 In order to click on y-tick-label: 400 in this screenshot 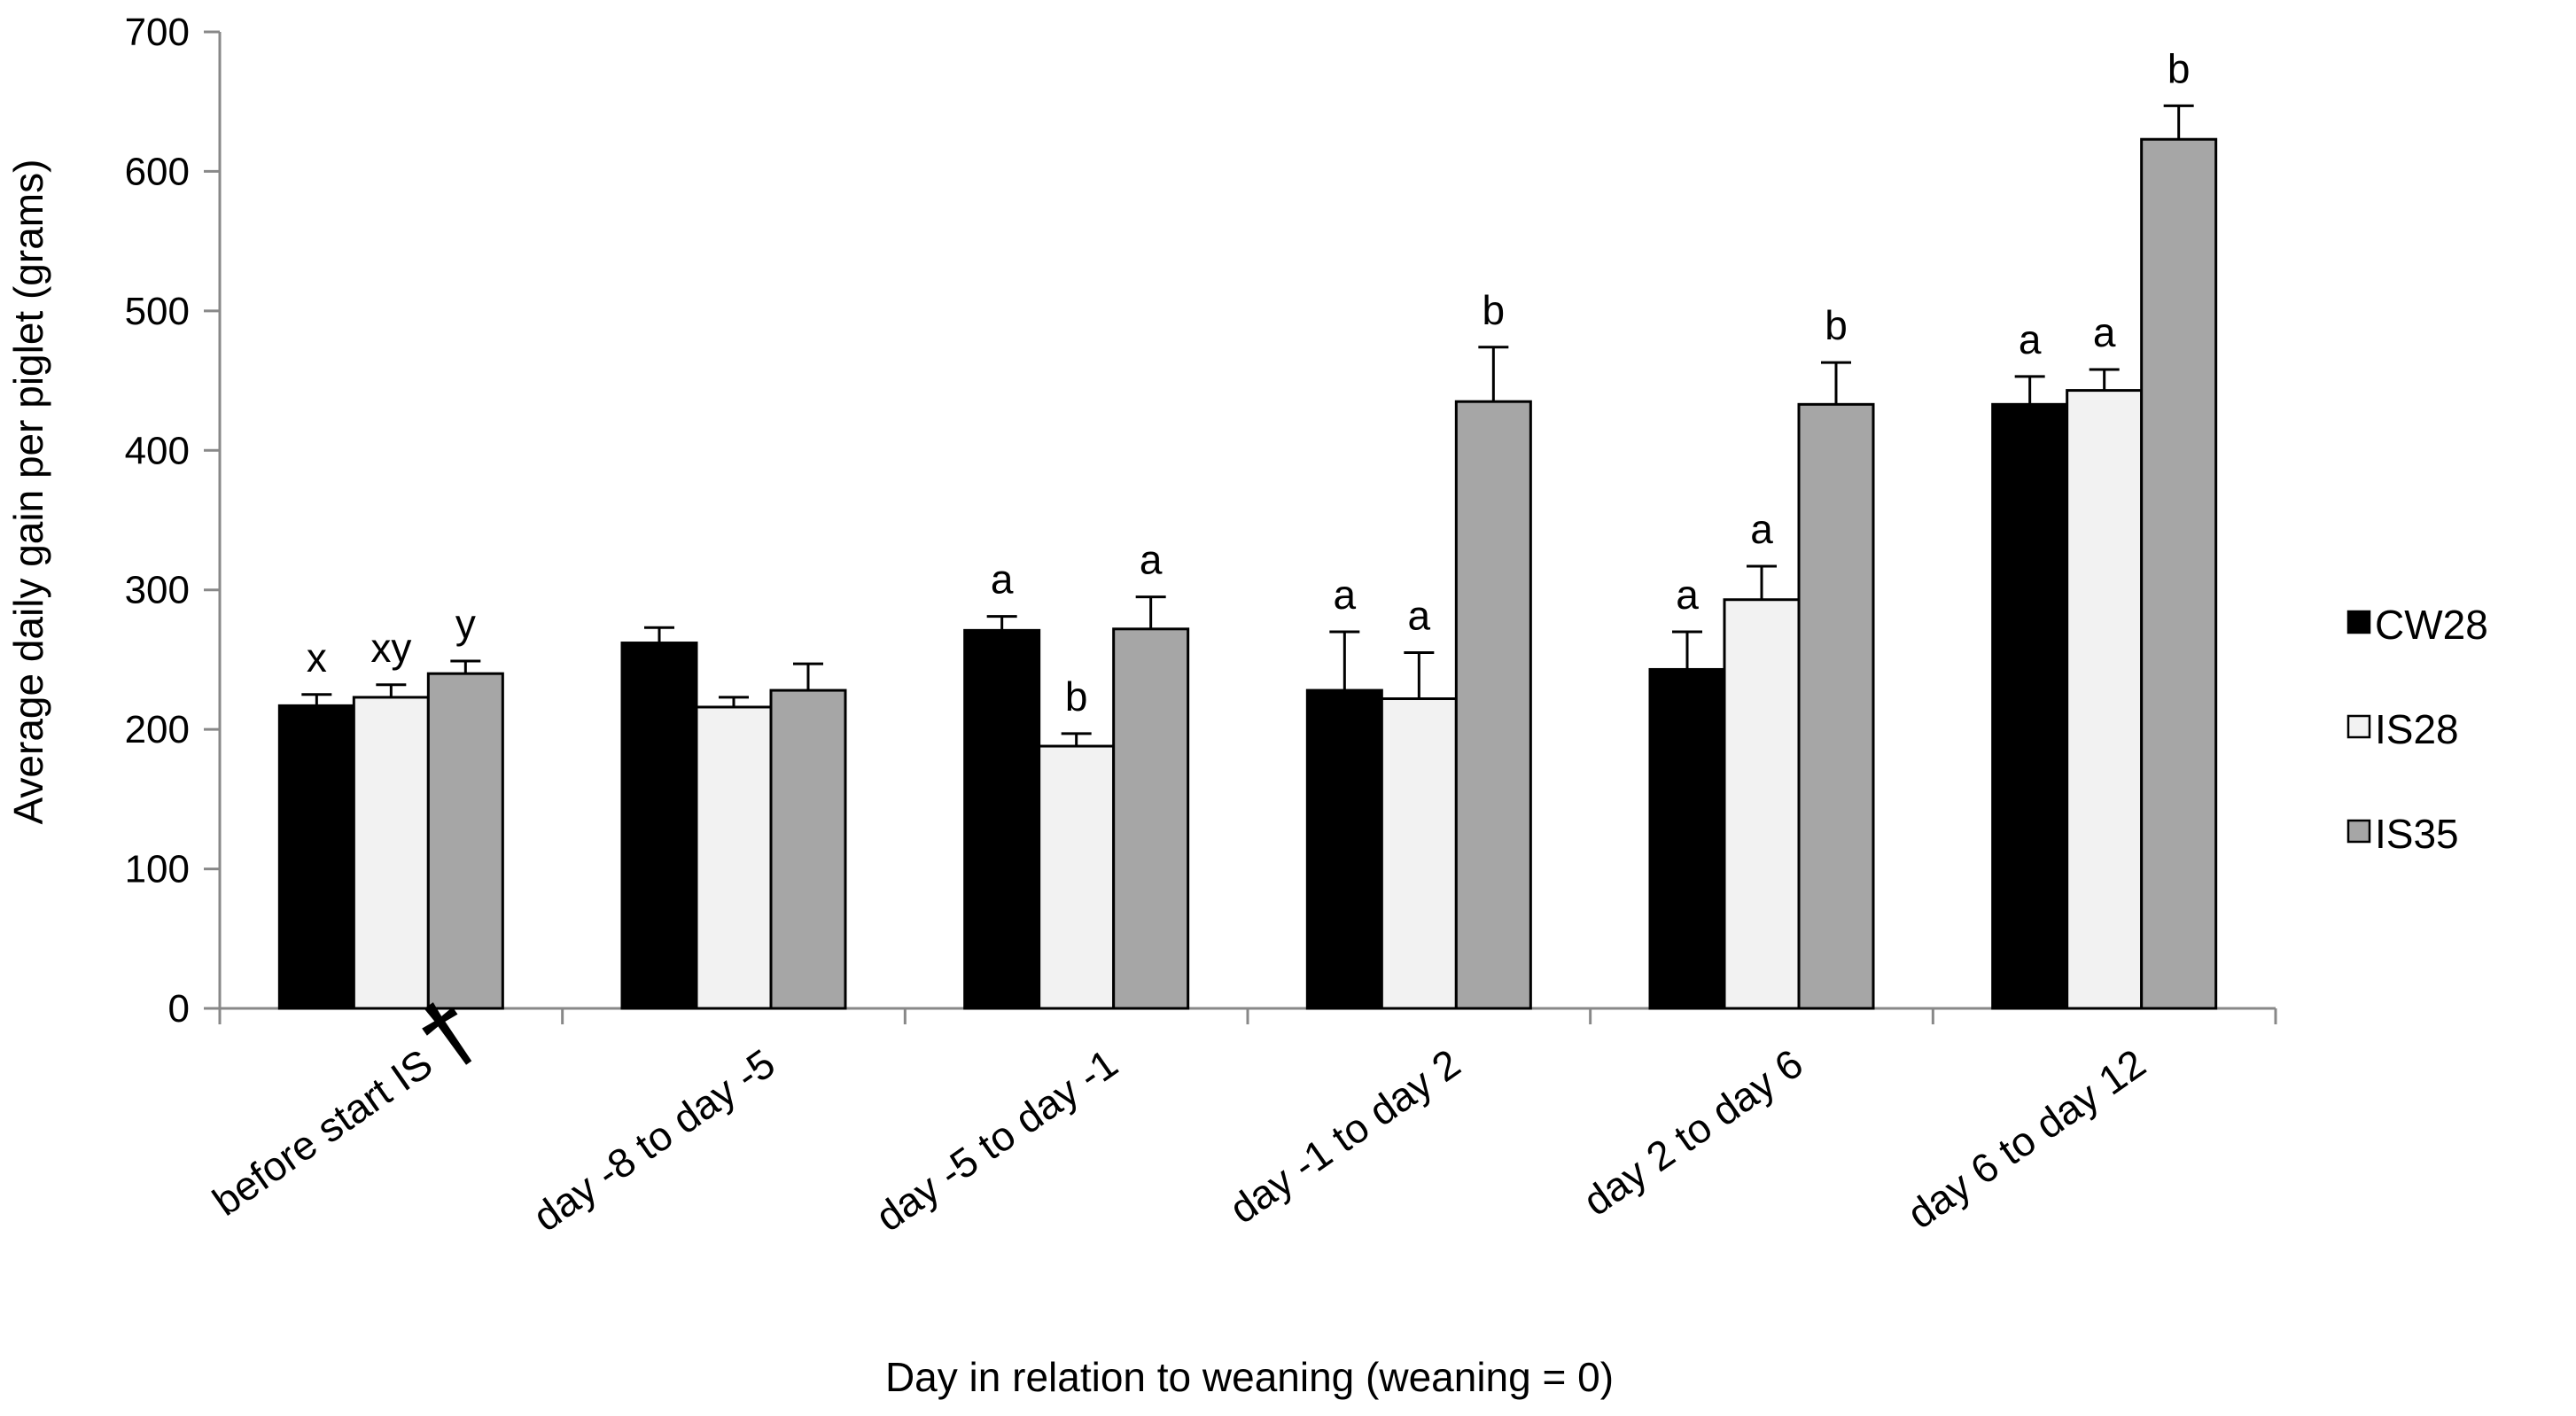, I will do `click(157, 450)`.